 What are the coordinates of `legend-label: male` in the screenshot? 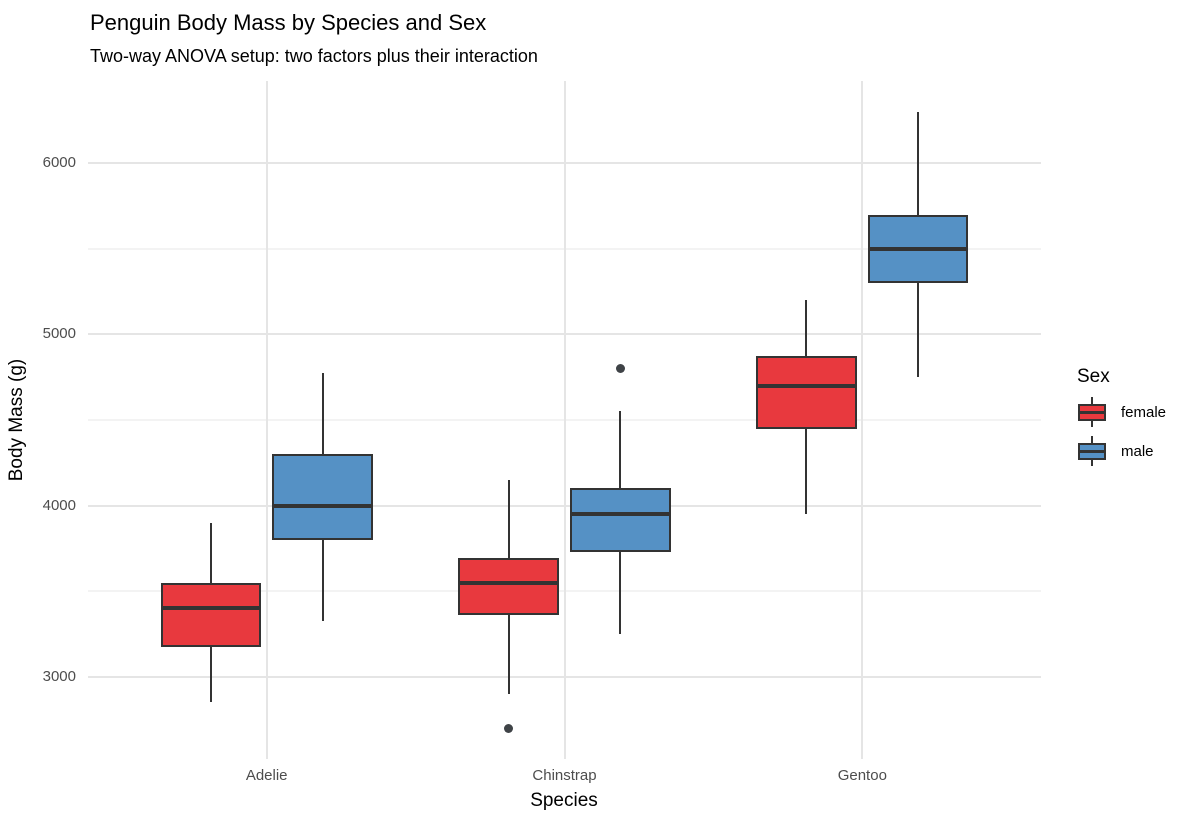 It's located at (1137, 451).